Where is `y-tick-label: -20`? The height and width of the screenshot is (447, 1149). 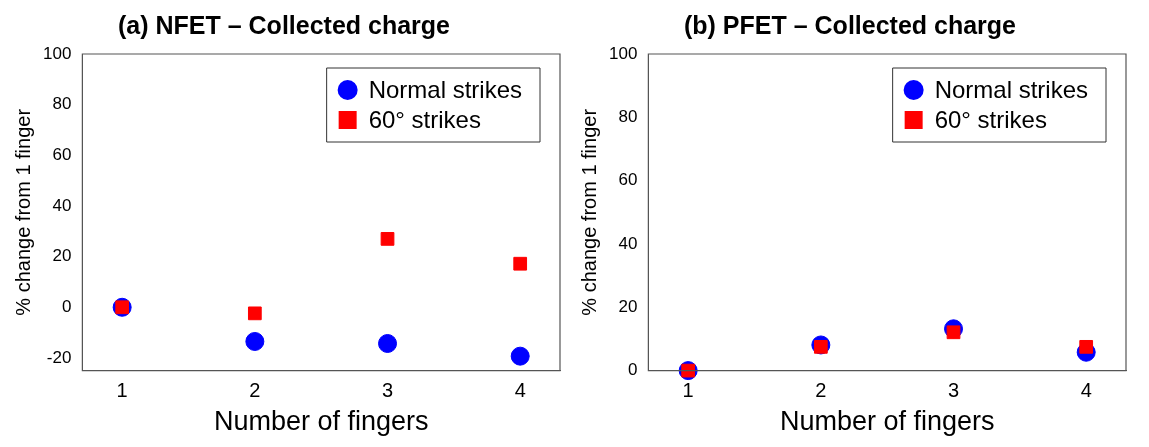
y-tick-label: -20 is located at coordinates (59, 357).